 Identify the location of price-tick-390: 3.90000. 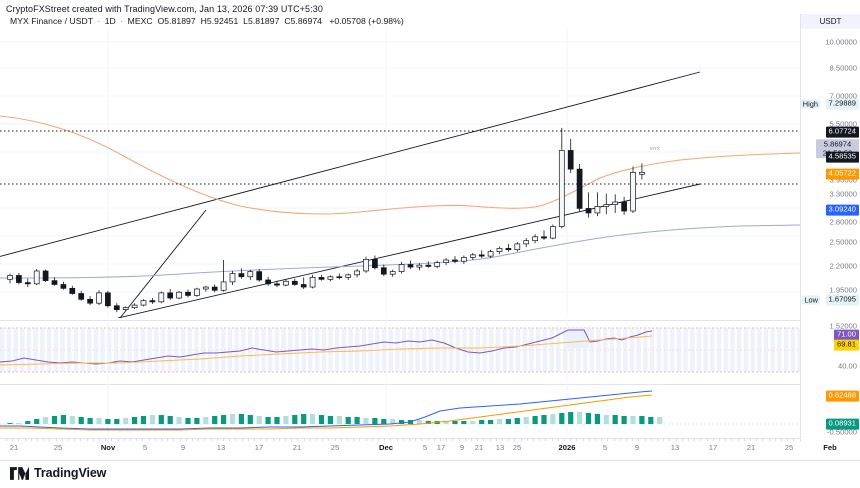
(843, 180).